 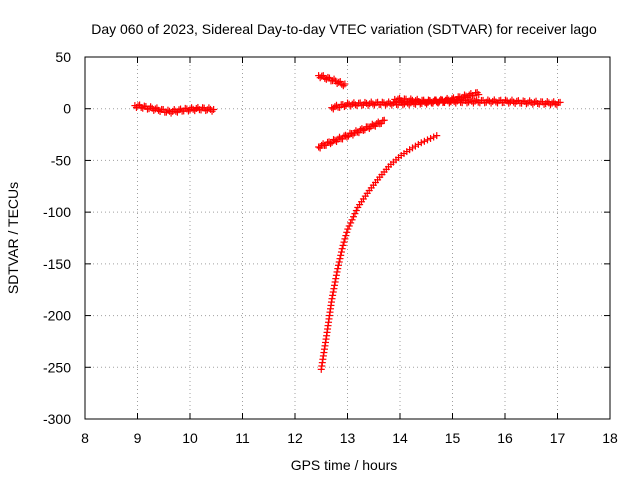 I want to click on x-tick-label: 10, so click(x=190, y=438).